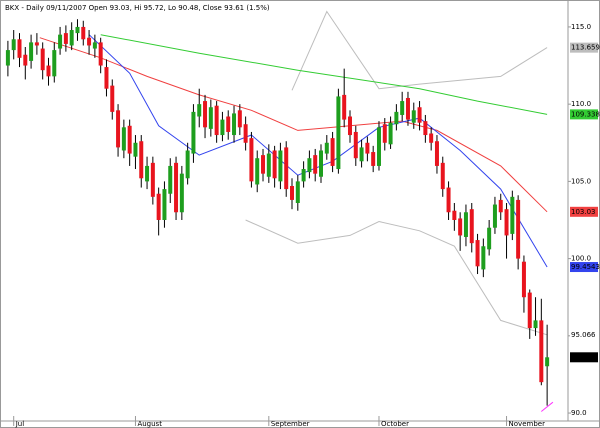 The height and width of the screenshot is (428, 600). What do you see at coordinates (579, 413) in the screenshot?
I see `y-tick-label: 90.0` at bounding box center [579, 413].